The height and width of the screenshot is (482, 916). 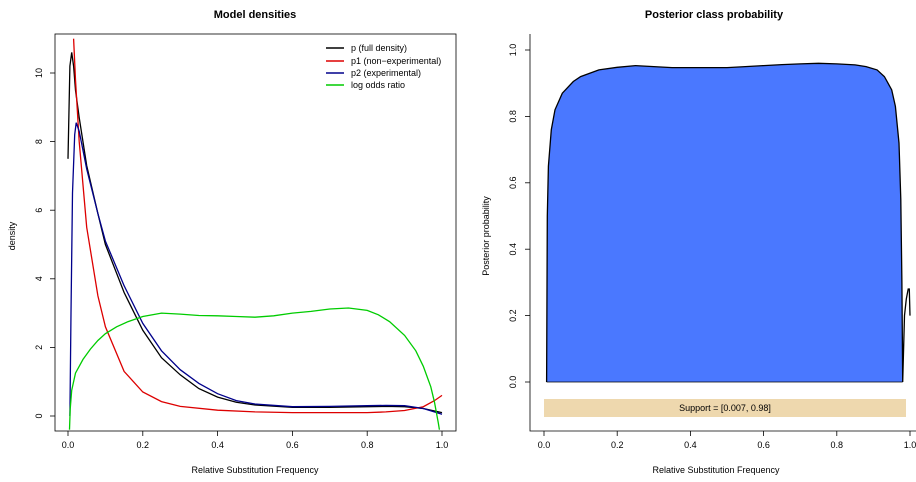 What do you see at coordinates (727, 440) in the screenshot?
I see `right-x-axis: 0.0 0.2 0.4 0.6 0.8 1.0` at bounding box center [727, 440].